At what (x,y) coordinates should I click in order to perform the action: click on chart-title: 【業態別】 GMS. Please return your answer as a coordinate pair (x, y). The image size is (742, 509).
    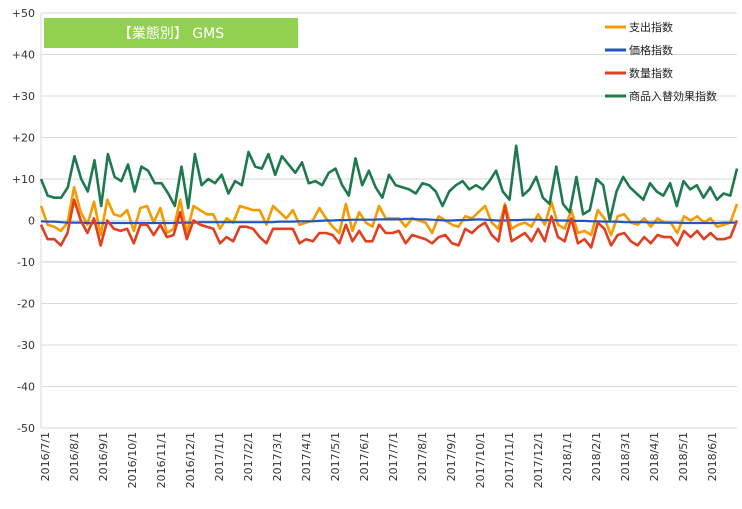
    Looking at the image, I should click on (171, 34).